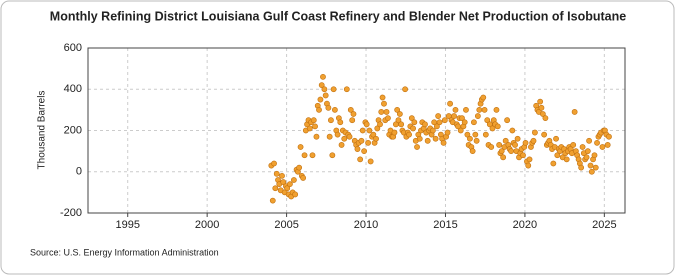 This screenshot has width=675, height=280. I want to click on x-tick-label: 2025, so click(604, 225).